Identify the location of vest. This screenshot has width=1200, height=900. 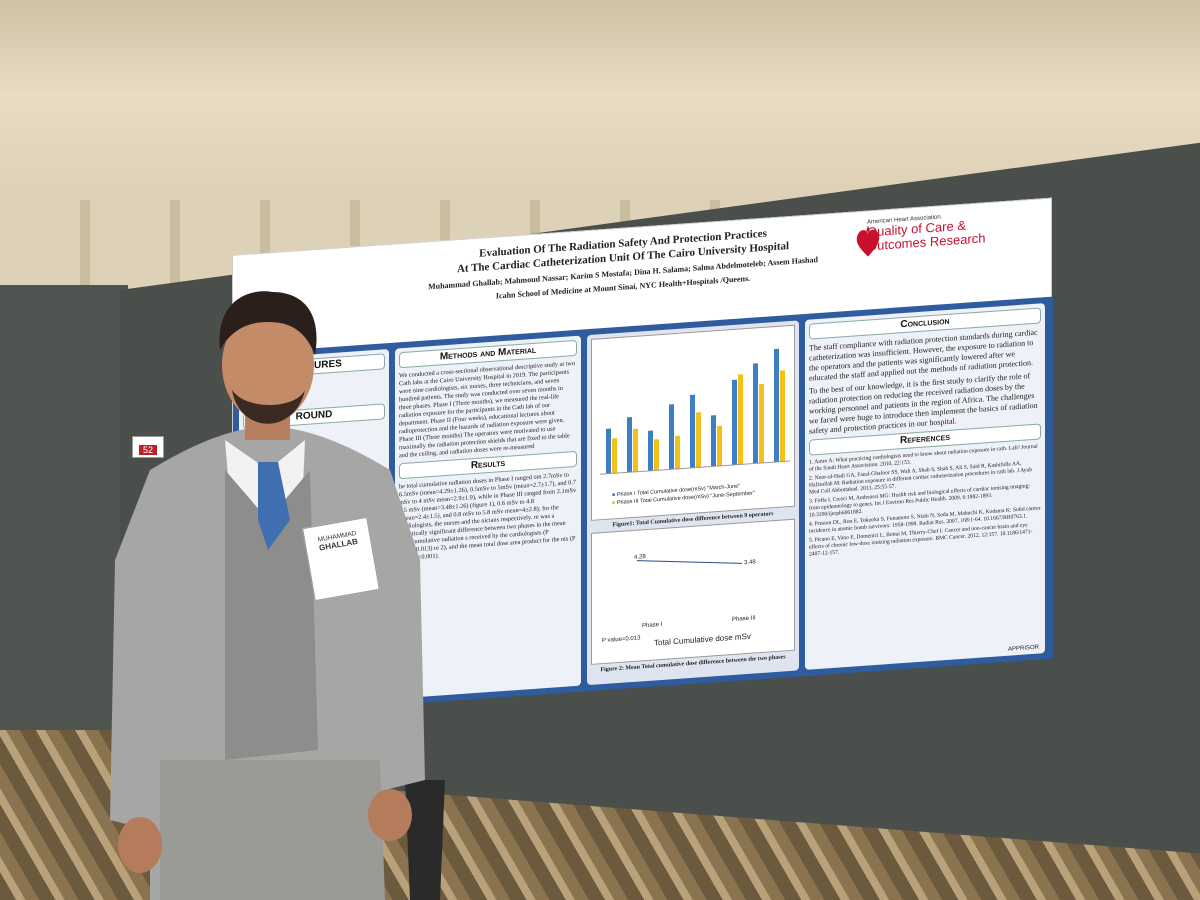
(271, 615).